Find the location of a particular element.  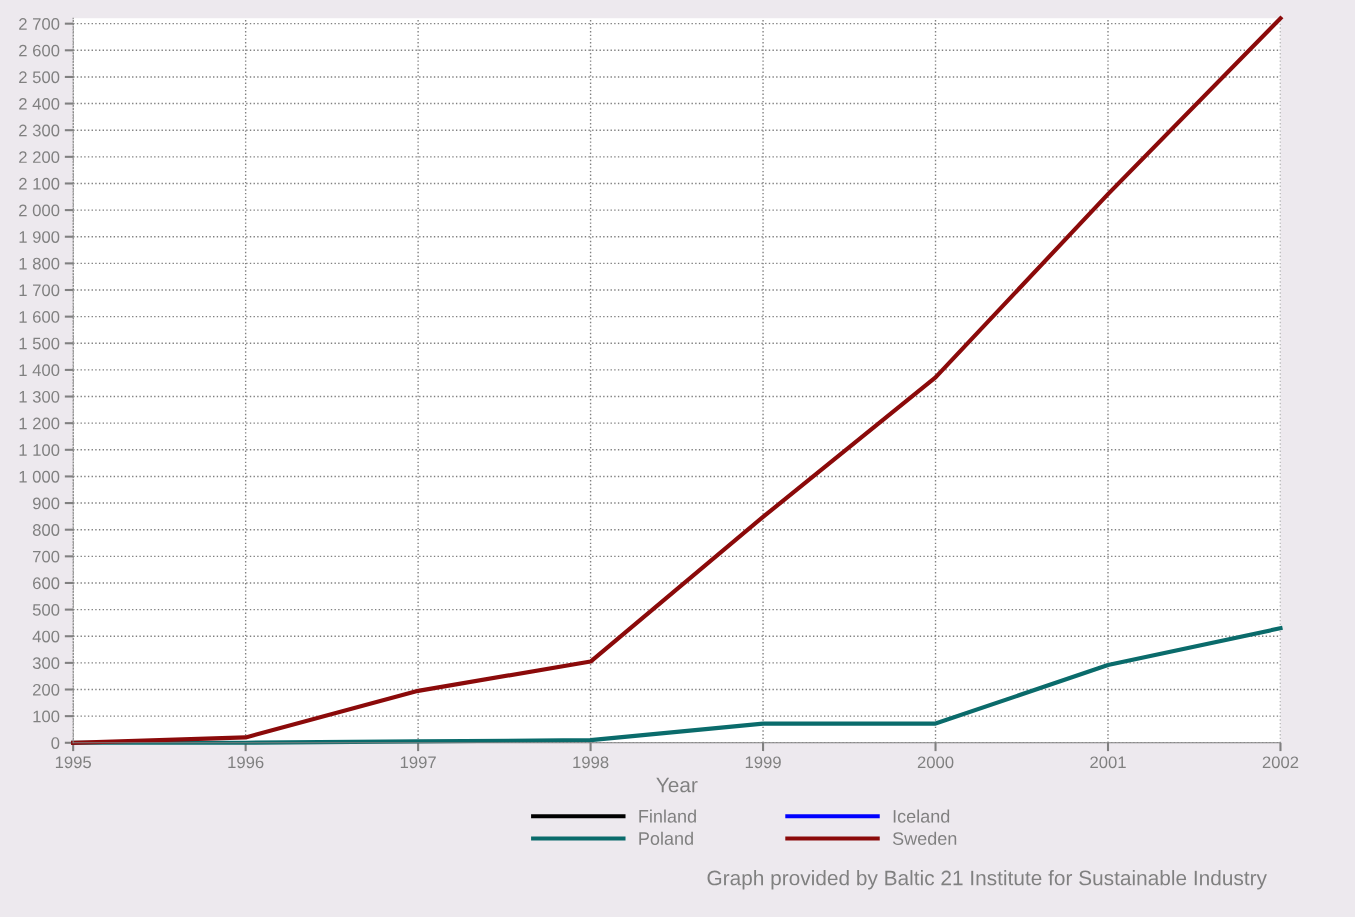

y-tick-label: 1 200 is located at coordinates (39, 423).